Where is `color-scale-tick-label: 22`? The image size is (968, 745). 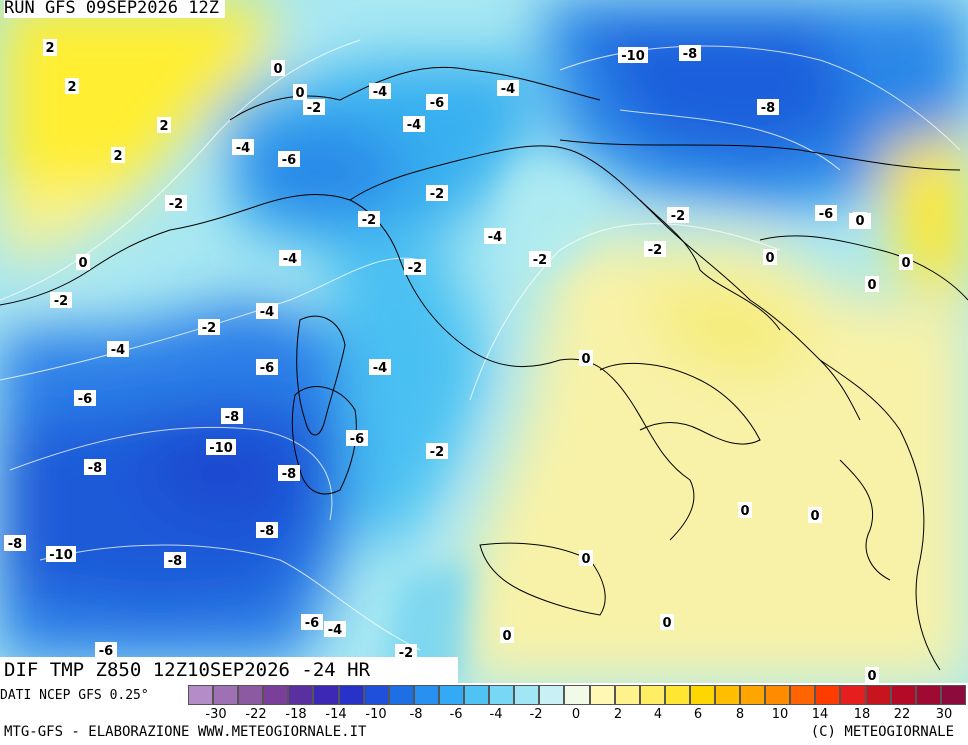
color-scale-tick-label: 22 is located at coordinates (902, 714).